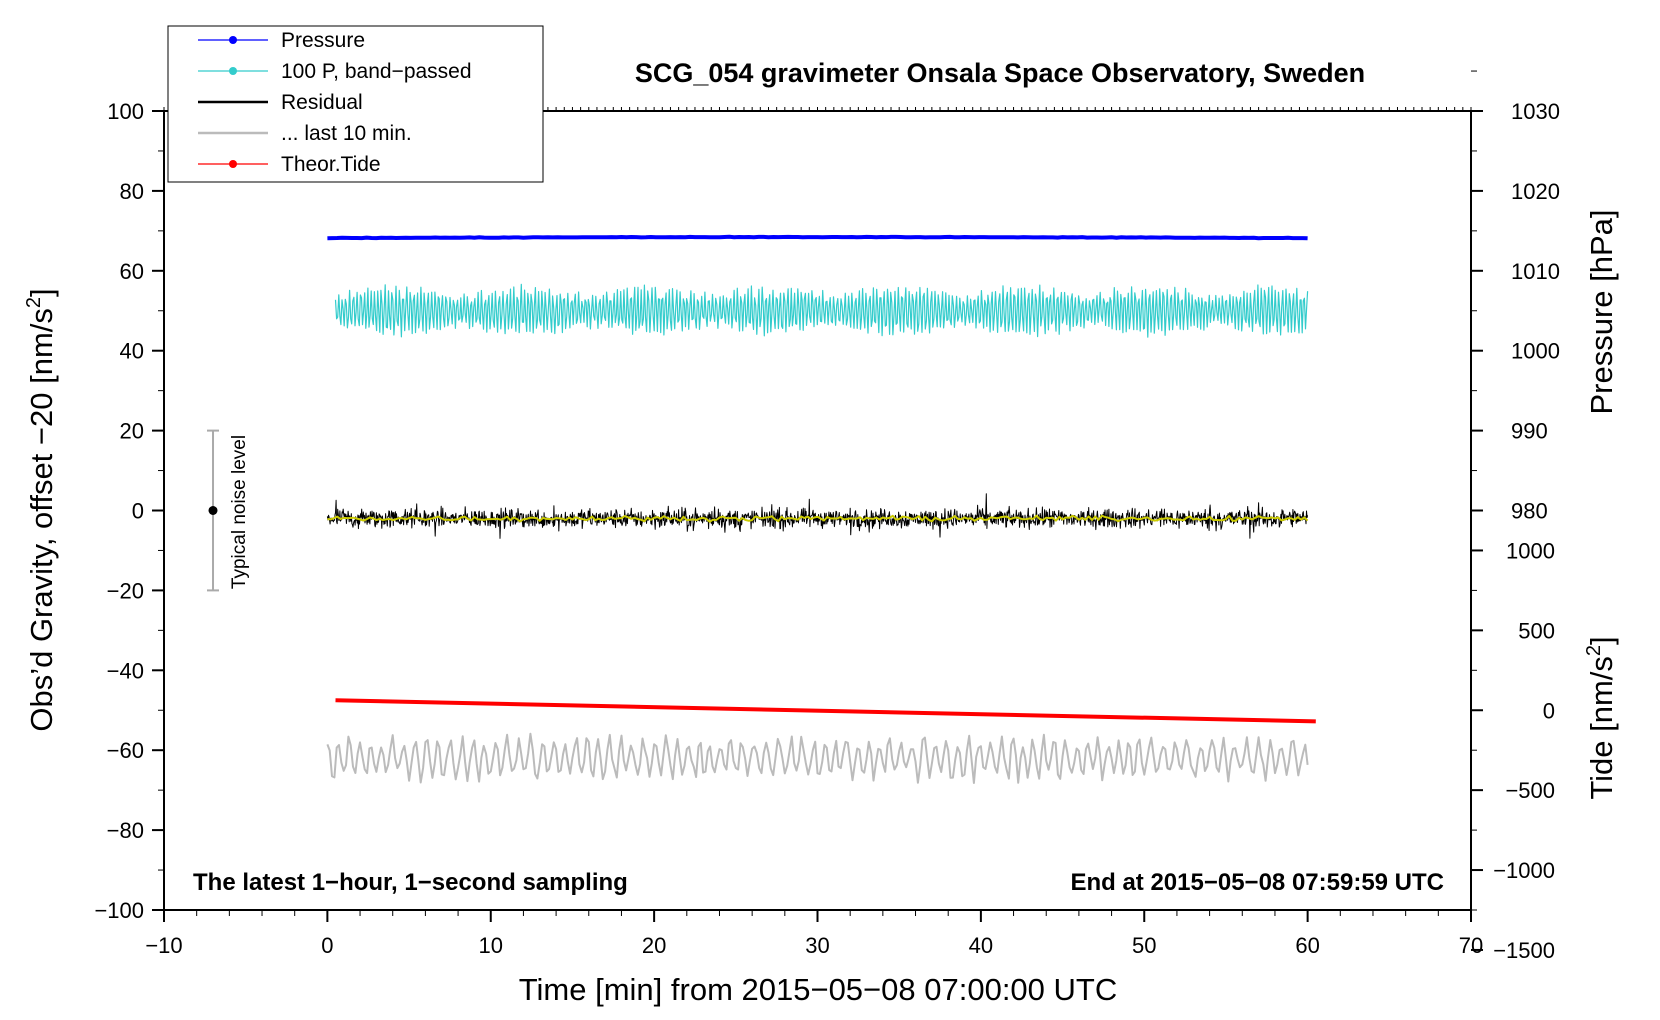 The height and width of the screenshot is (1020, 1660). What do you see at coordinates (1535, 191) in the screenshot?
I see `pressure-tick-label: 1020` at bounding box center [1535, 191].